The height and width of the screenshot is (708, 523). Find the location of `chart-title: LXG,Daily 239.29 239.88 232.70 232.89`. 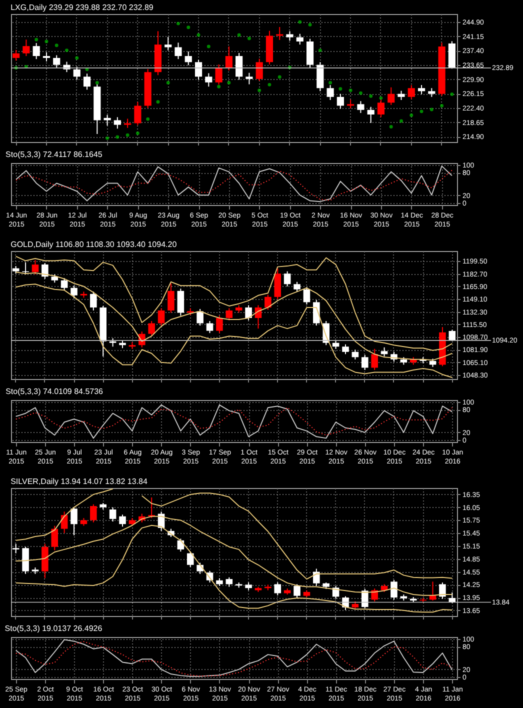

chart-title: LXG,Daily 239.29 239.88 232.70 232.89 is located at coordinates (82, 7).